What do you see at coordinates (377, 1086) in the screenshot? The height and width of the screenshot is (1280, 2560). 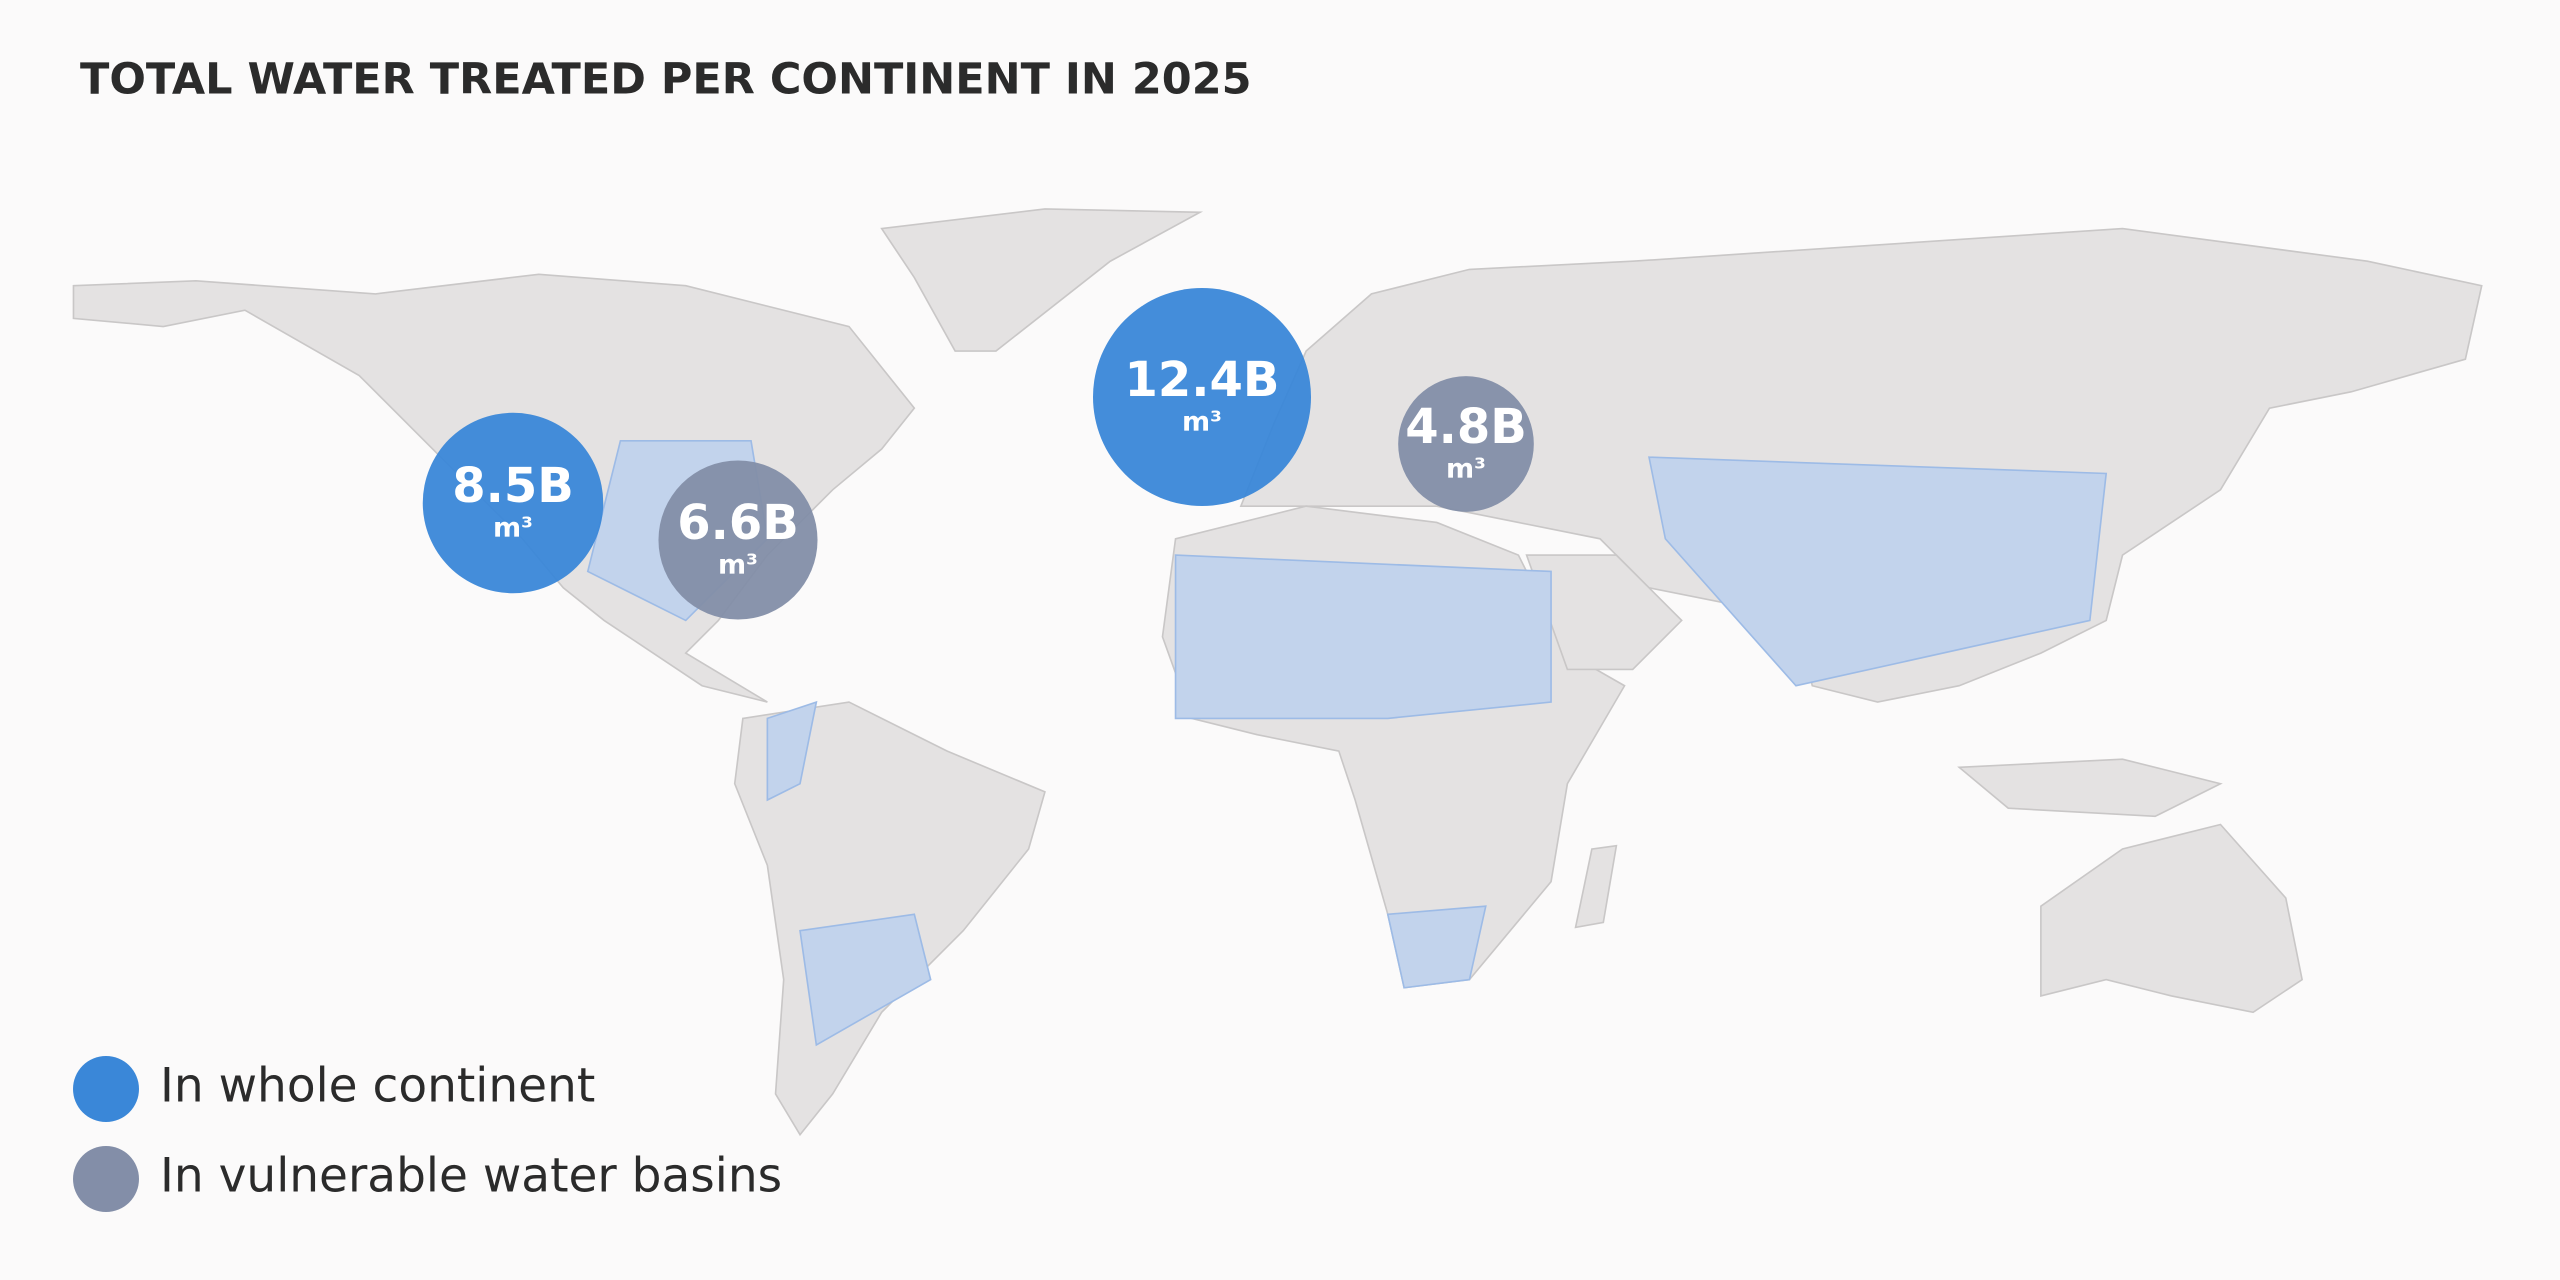 I see `legend-label: In whole continent` at bounding box center [377, 1086].